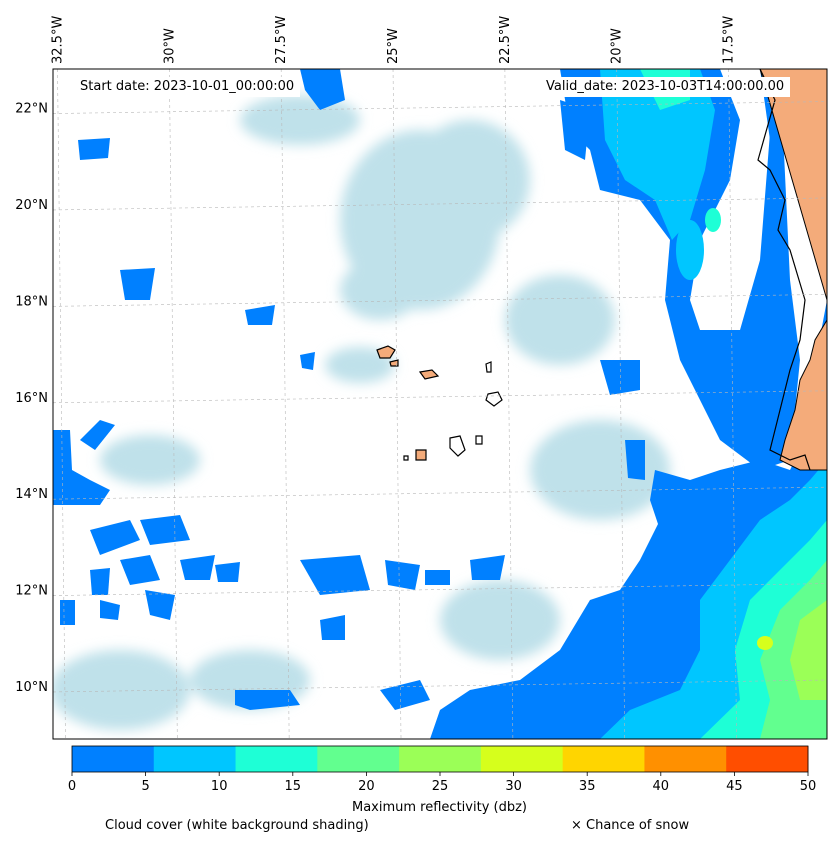  Describe the element at coordinates (729, 40) in the screenshot. I see `longitude-tick-label: 17.5°W` at that location.